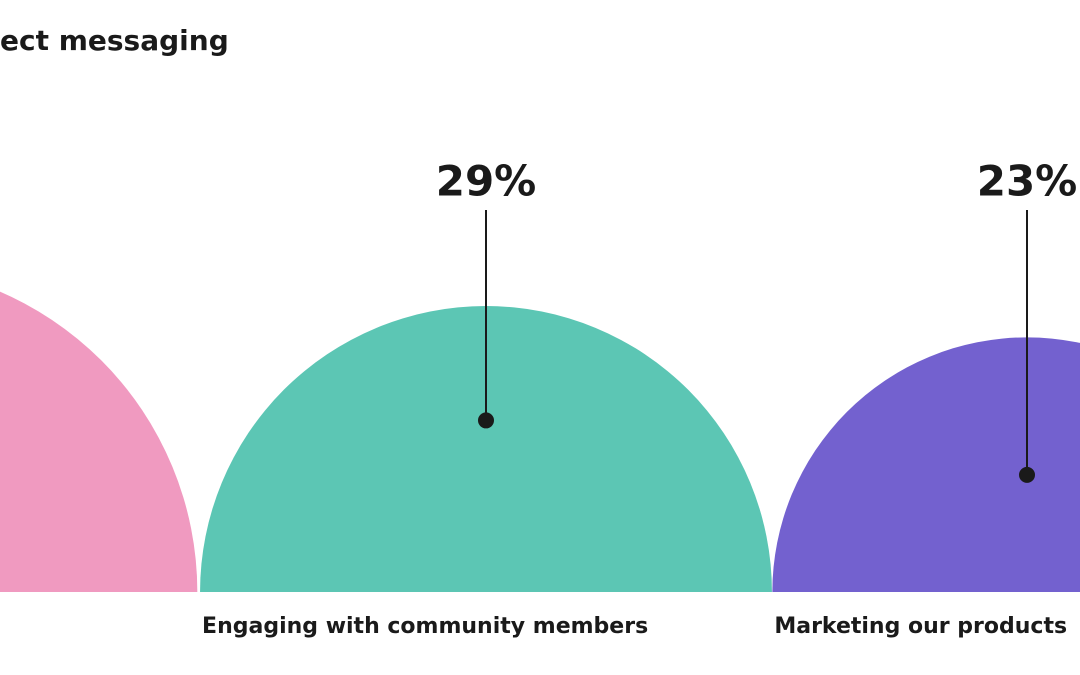 This screenshot has height=675, width=1080. I want to click on category-label: Engaging with community members, so click(425, 626).